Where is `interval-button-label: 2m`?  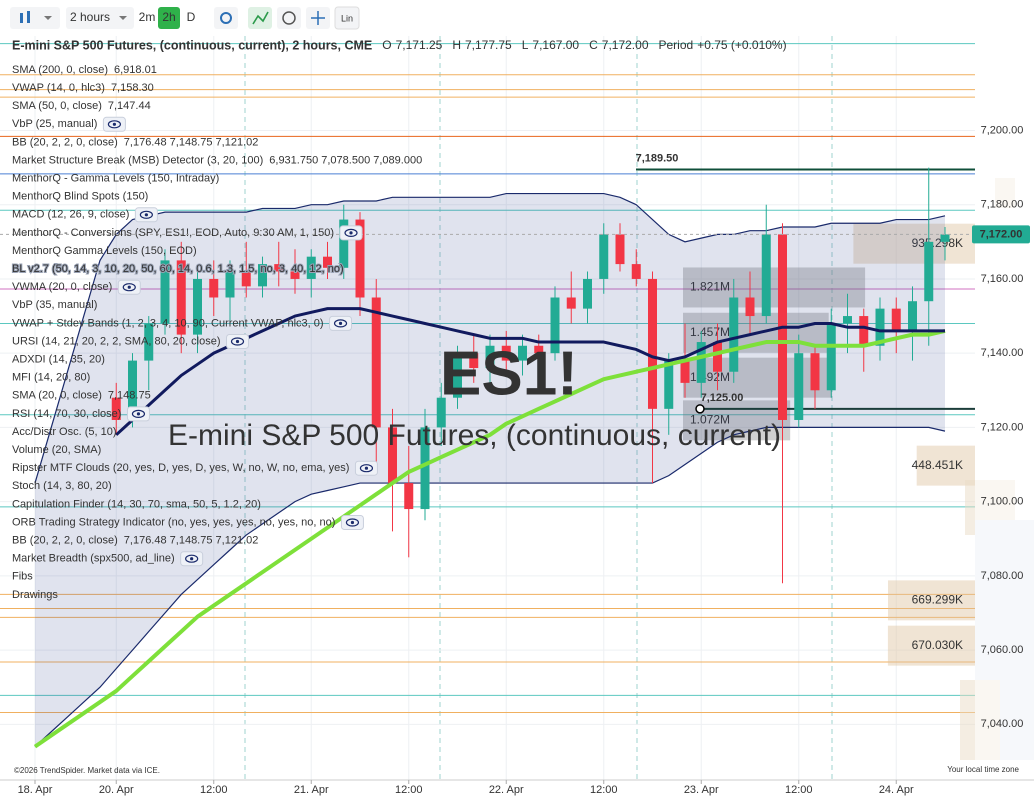 interval-button-label: 2m is located at coordinates (147, 17).